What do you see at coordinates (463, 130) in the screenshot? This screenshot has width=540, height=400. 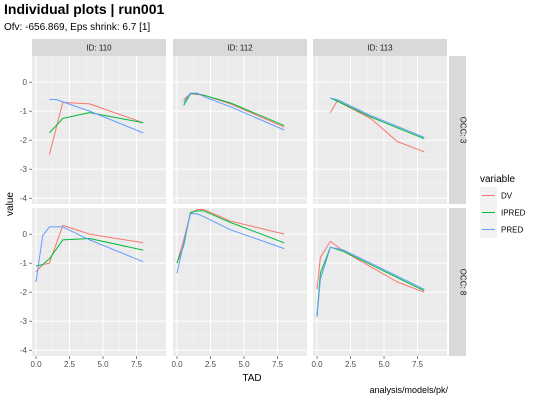 I see `facet-strip-row-label: OCC: 3` at bounding box center [463, 130].